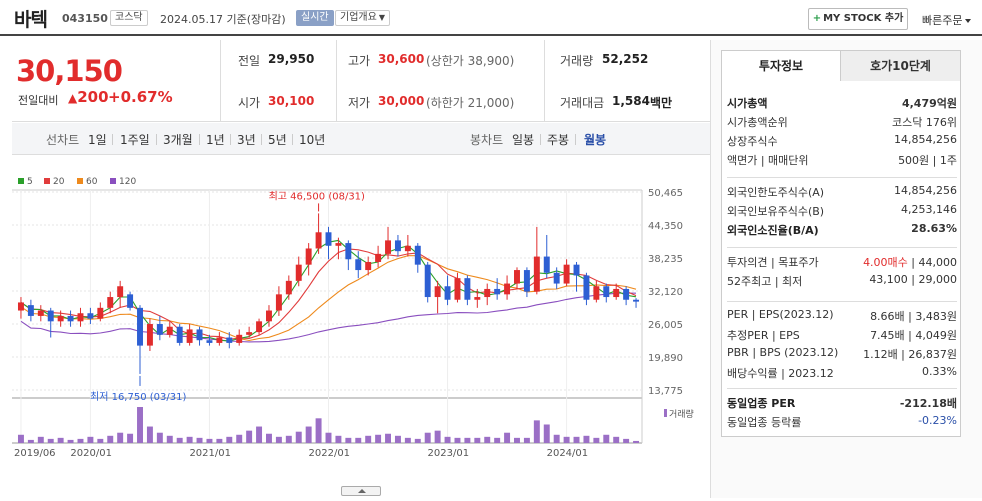 Image resolution: width=982 pixels, height=501 pixels. Describe the element at coordinates (665, 391) in the screenshot. I see `y-tick-label: 13,775` at that location.